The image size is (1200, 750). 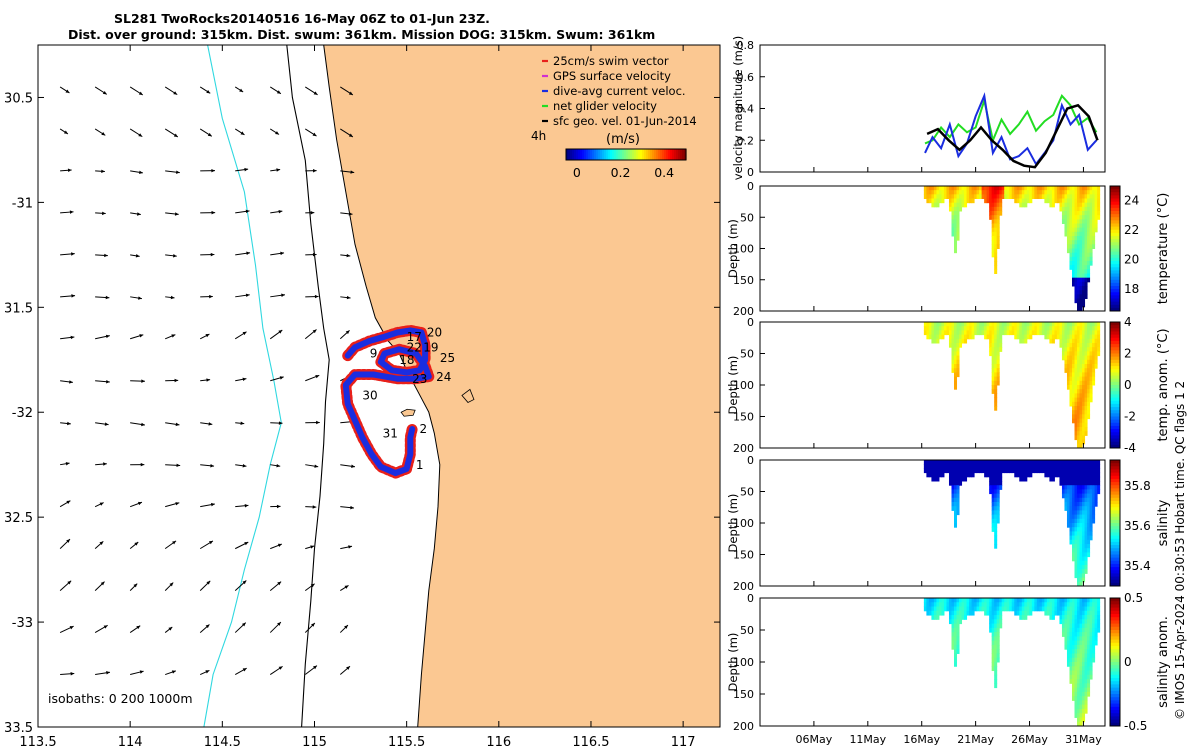 What do you see at coordinates (1163, 249) in the screenshot?
I see `section-colorbar-label: temperature (°C)` at bounding box center [1163, 249].